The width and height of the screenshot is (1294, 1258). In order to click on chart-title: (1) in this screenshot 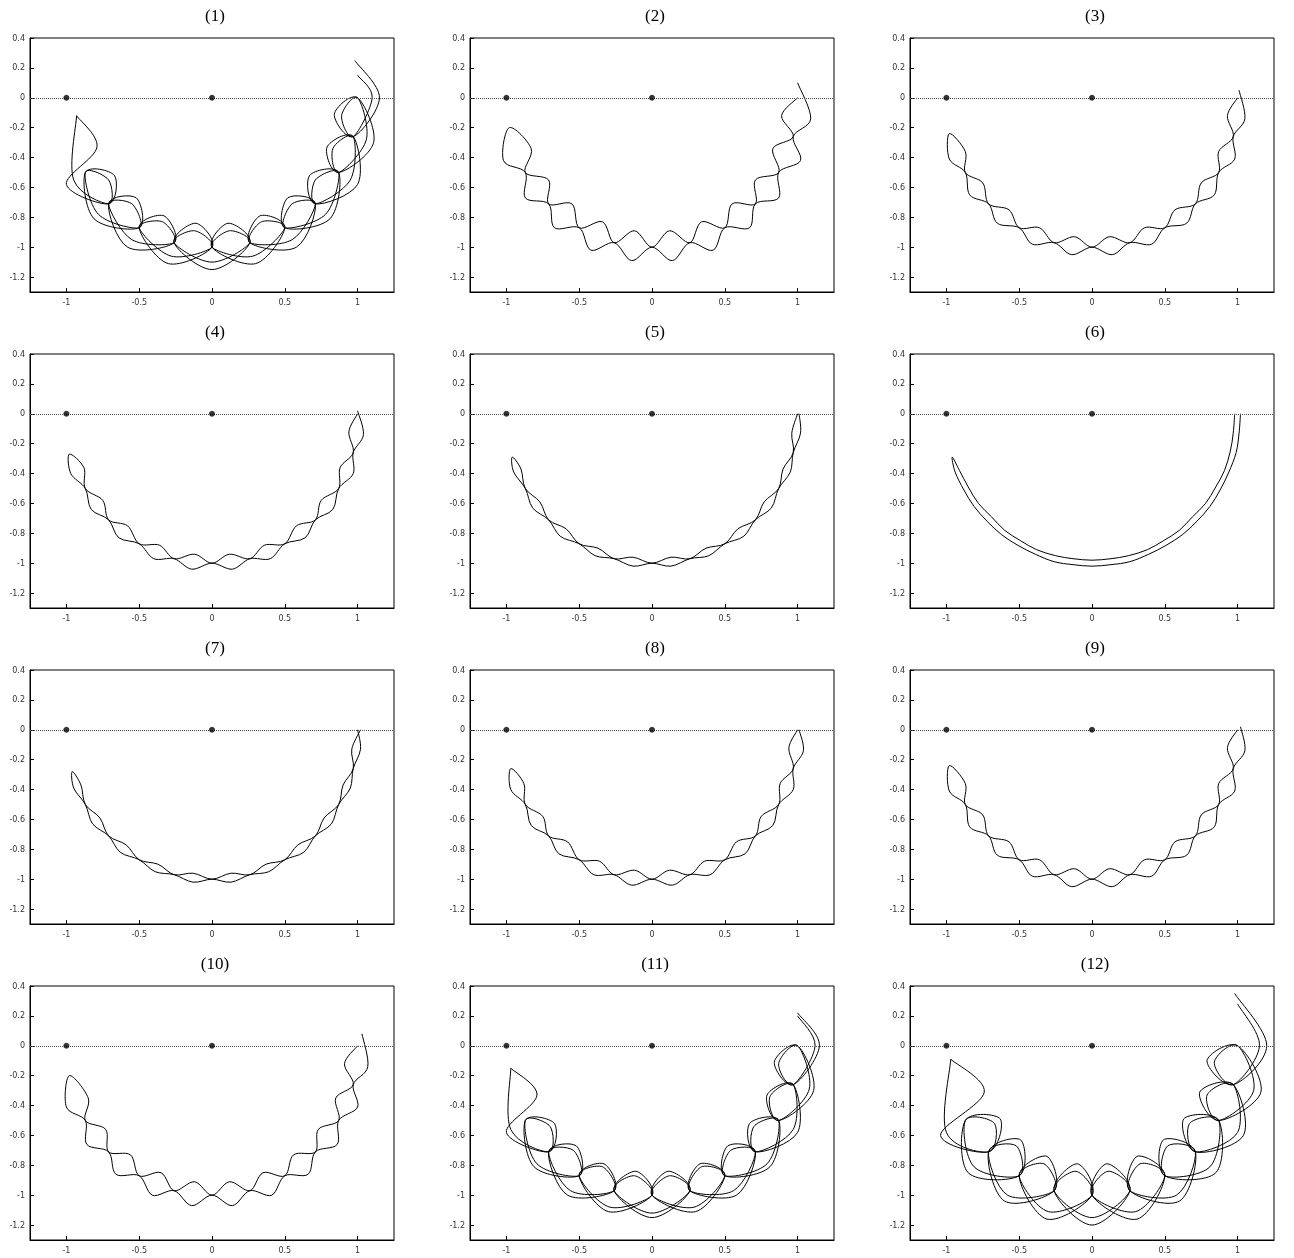, I will do `click(215, 15)`.